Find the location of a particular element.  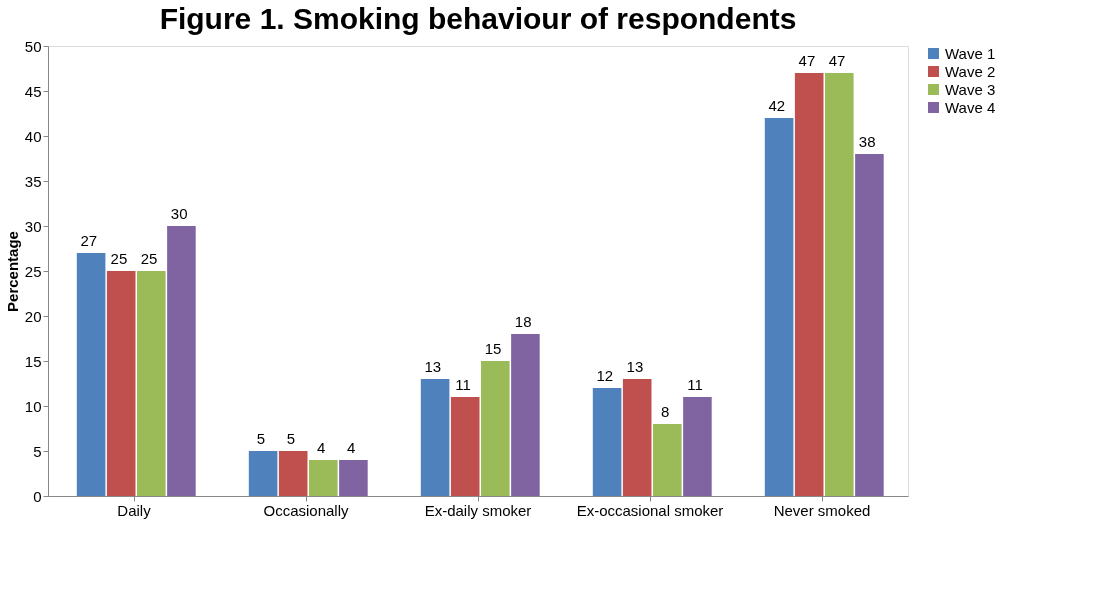

data-label: 42 is located at coordinates (777, 105).